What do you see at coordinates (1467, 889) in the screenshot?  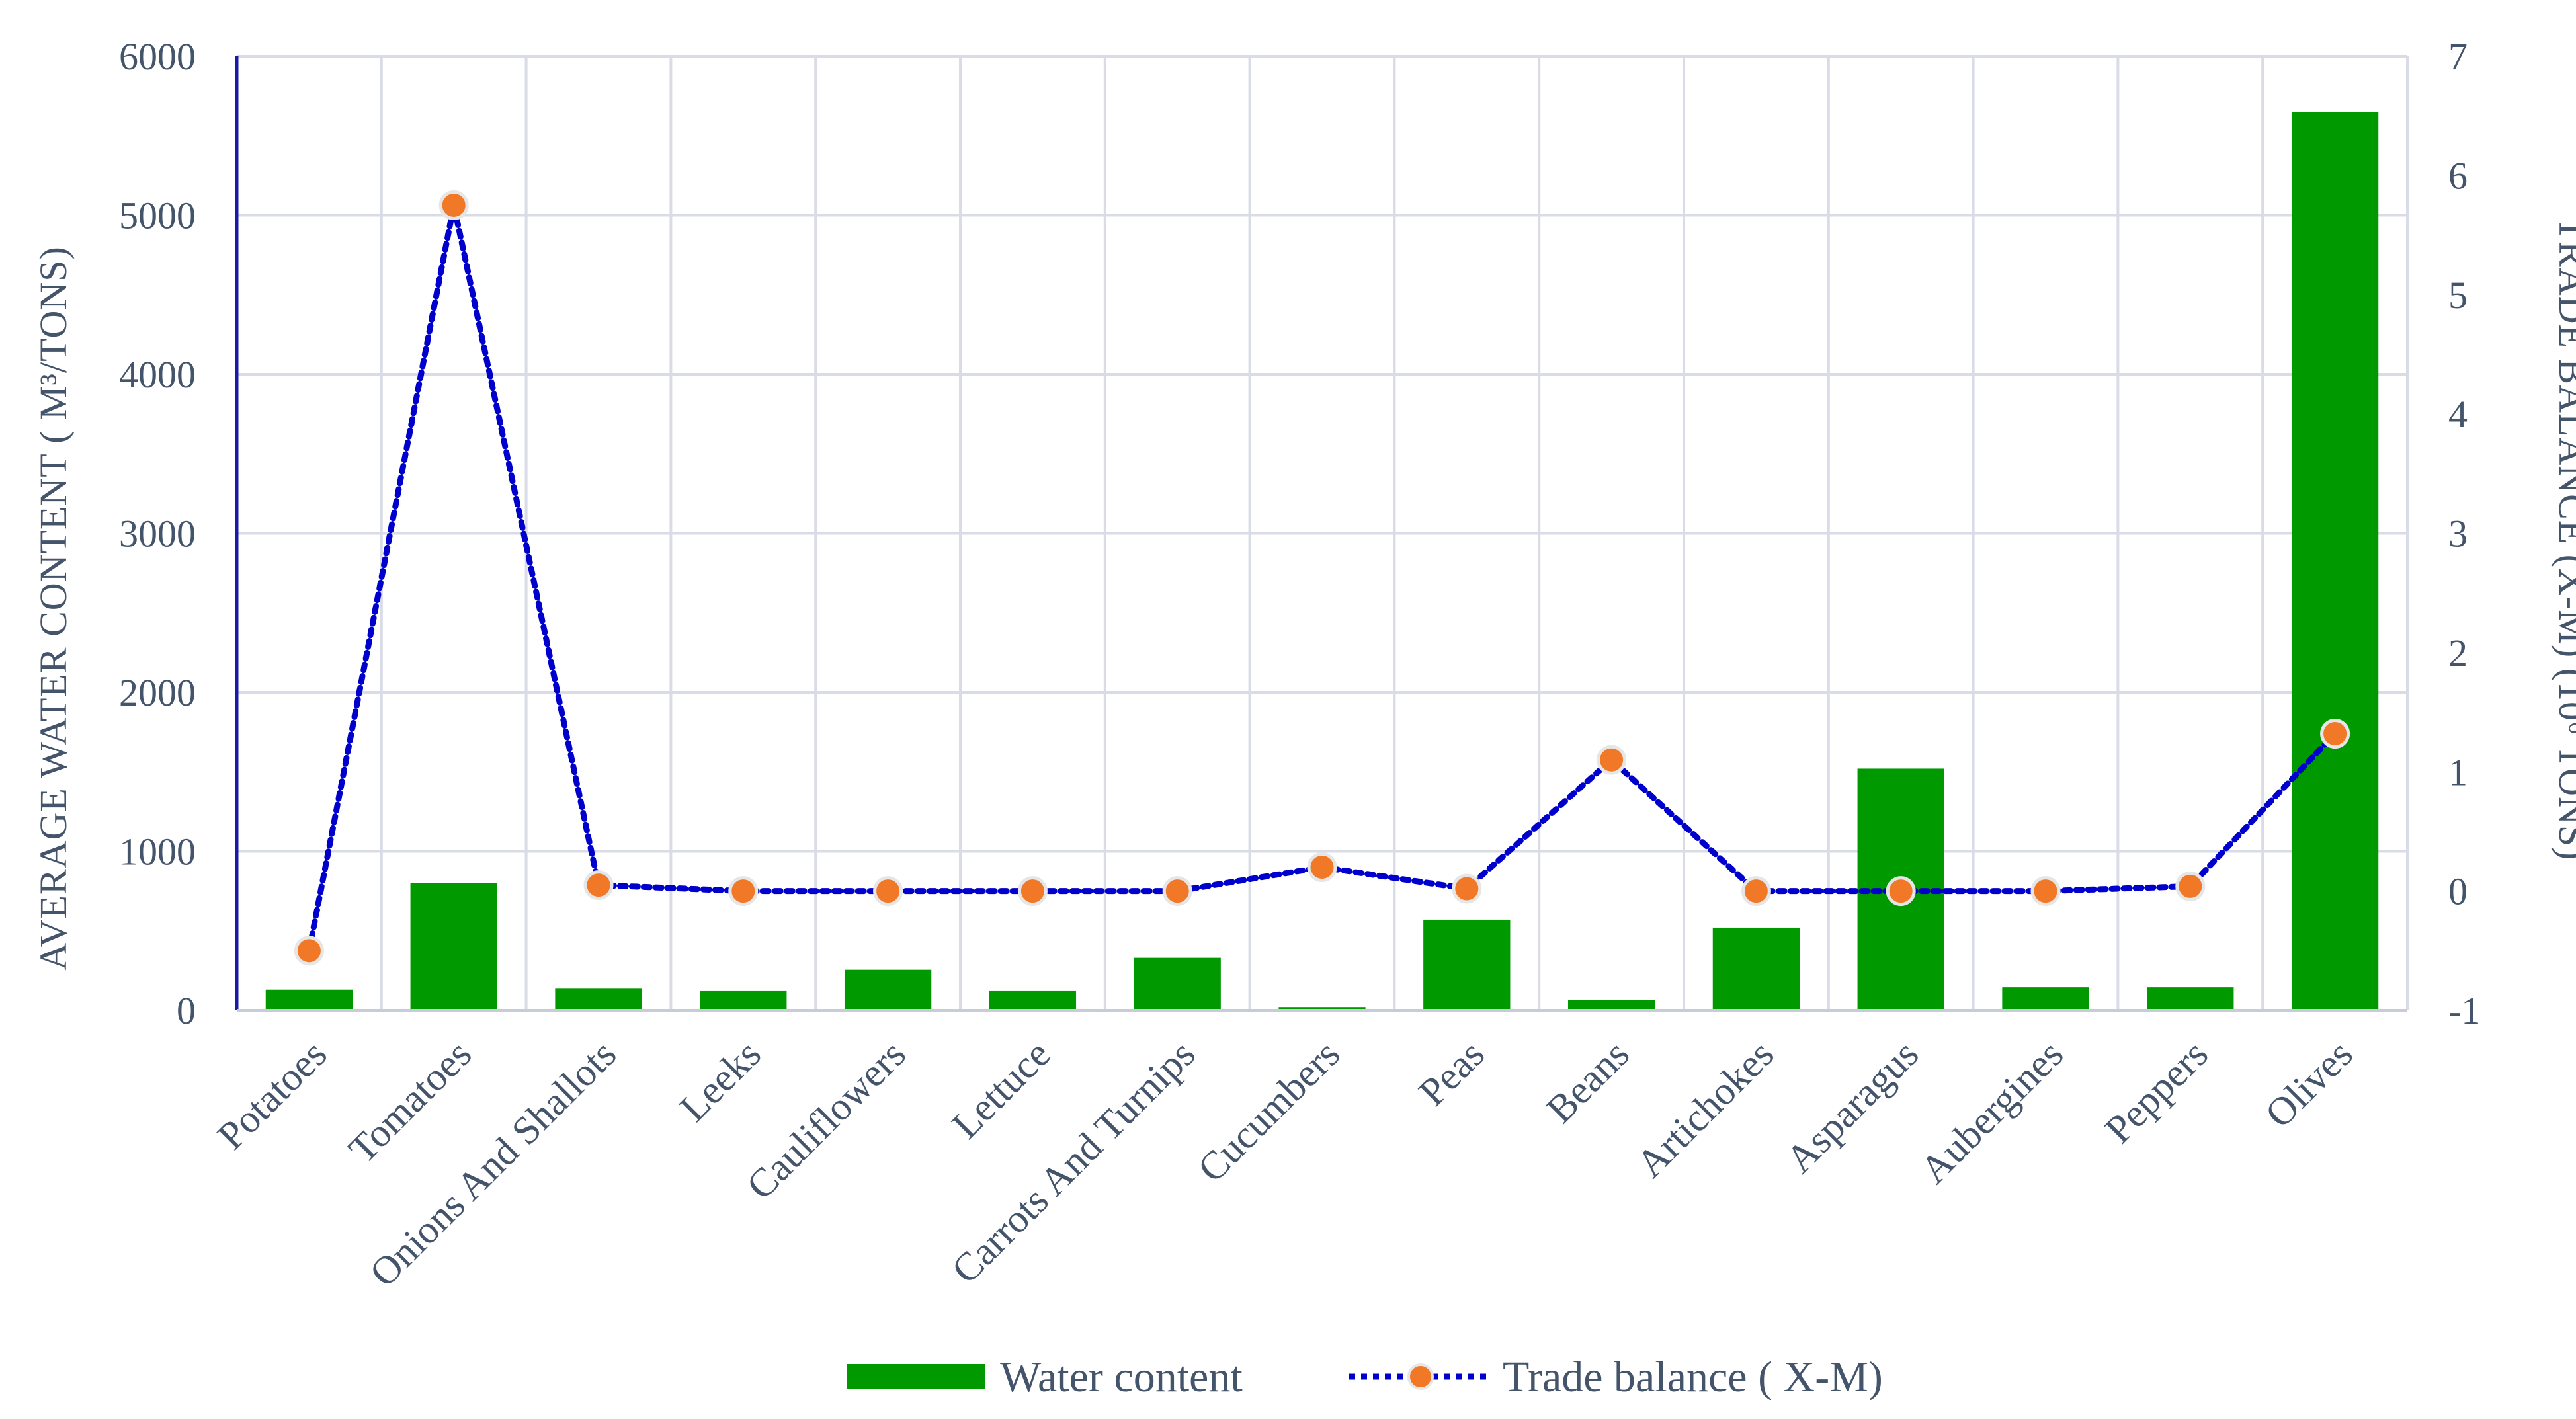 I see `trade-balance-point-peas` at bounding box center [1467, 889].